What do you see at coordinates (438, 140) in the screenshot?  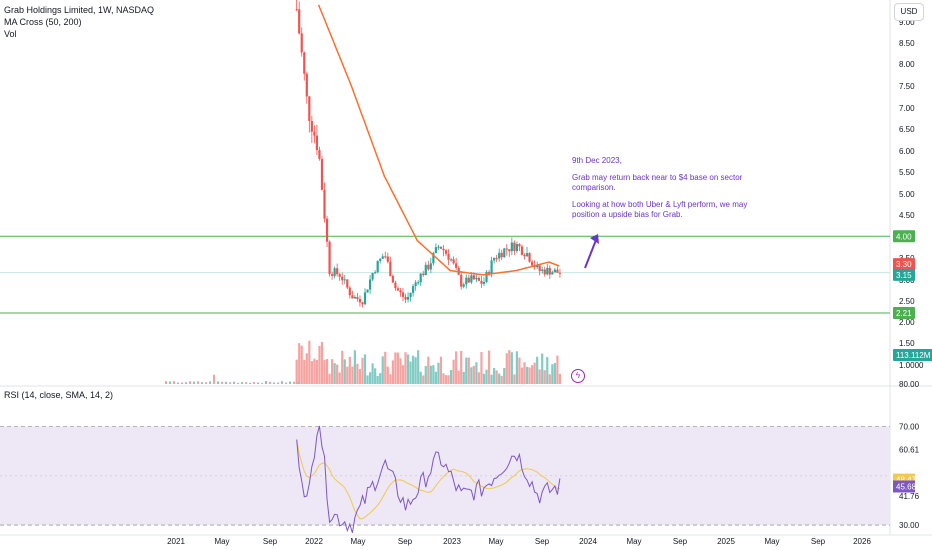 I see `moving-average-line` at bounding box center [438, 140].